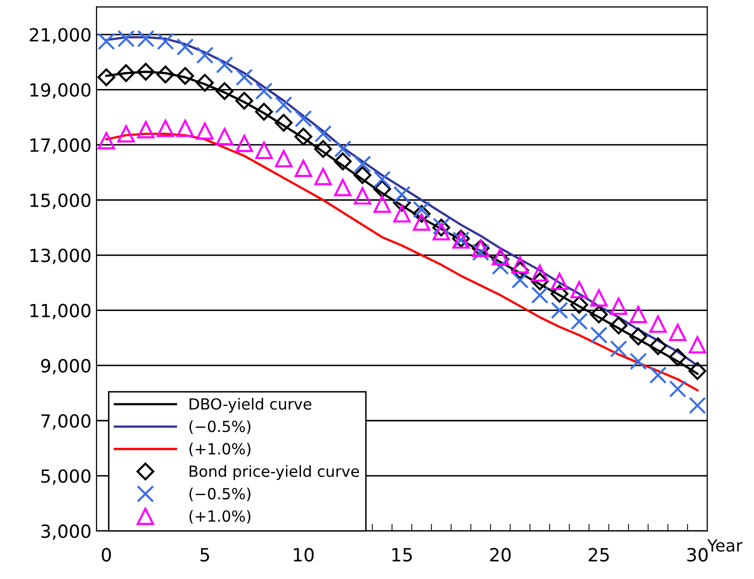 This screenshot has height=579, width=754. What do you see at coordinates (725, 545) in the screenshot?
I see `x-axis-title: Year` at bounding box center [725, 545].